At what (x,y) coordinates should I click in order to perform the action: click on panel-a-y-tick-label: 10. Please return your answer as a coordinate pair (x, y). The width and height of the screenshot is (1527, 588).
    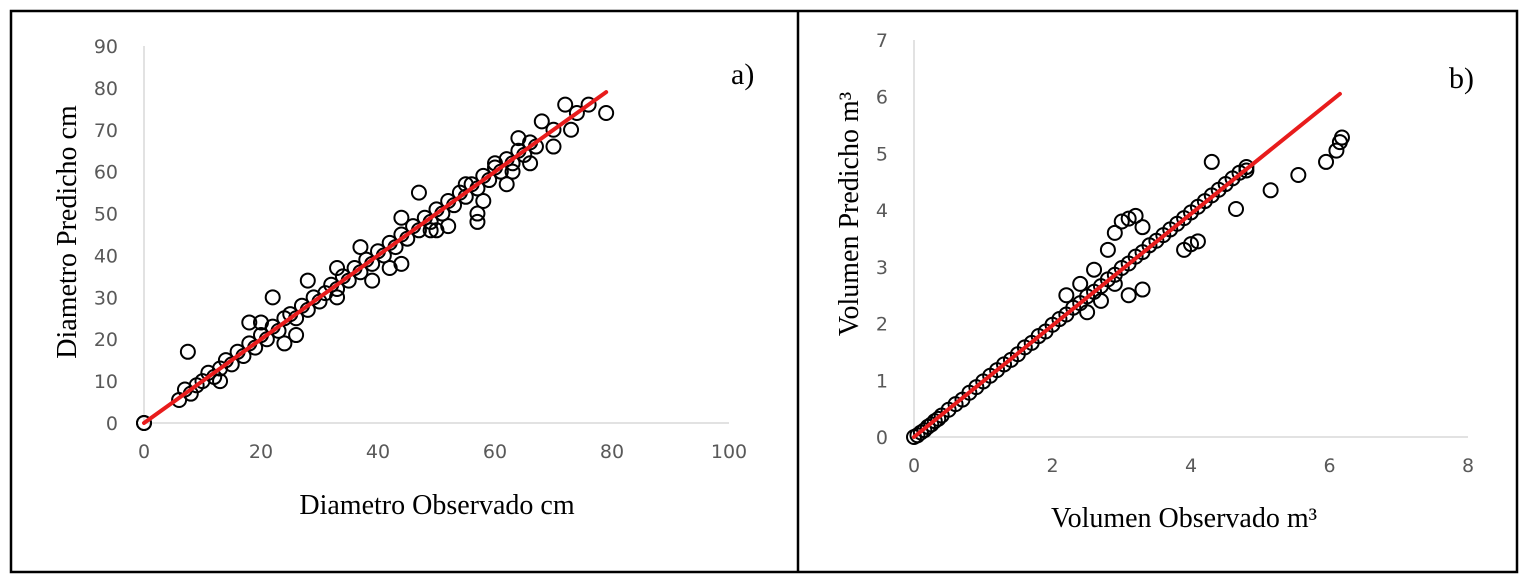
    Looking at the image, I should click on (106, 382).